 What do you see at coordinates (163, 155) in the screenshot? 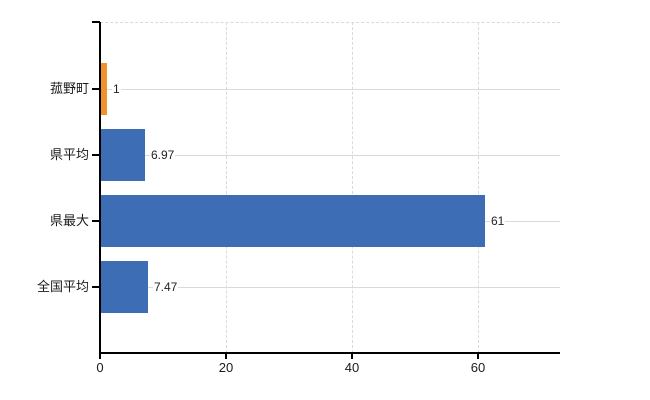
I see `bar-value-label: 6.97` at bounding box center [163, 155].